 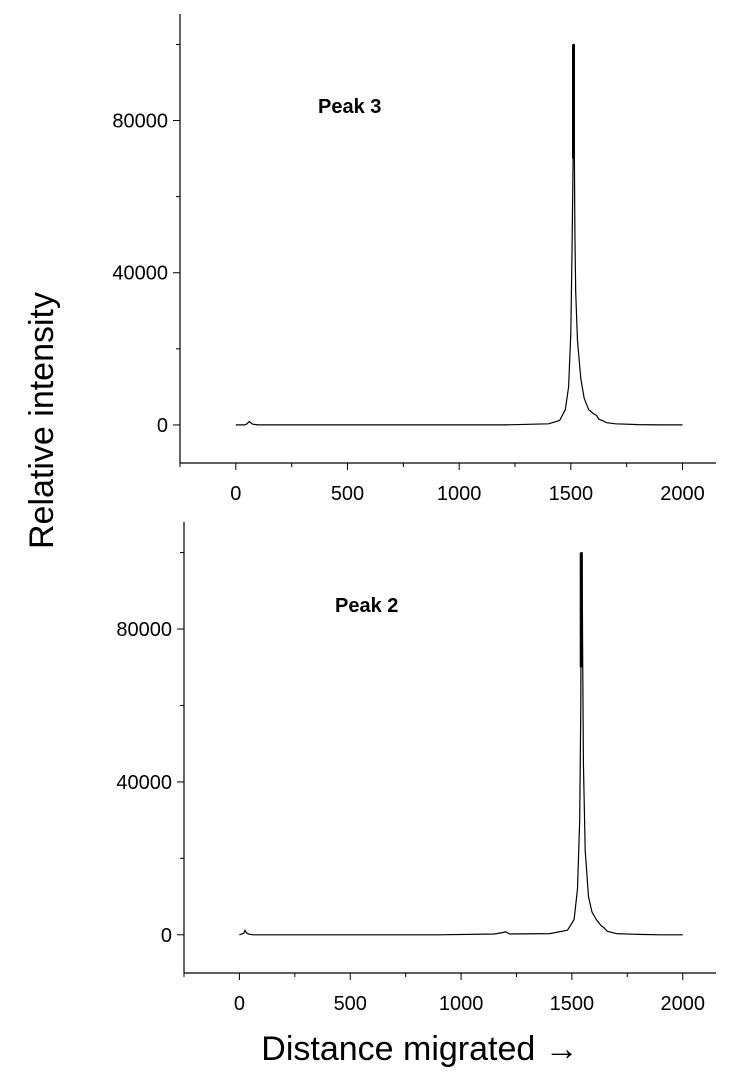 I want to click on peak-3-annotation: Peak 3, so click(x=349, y=107).